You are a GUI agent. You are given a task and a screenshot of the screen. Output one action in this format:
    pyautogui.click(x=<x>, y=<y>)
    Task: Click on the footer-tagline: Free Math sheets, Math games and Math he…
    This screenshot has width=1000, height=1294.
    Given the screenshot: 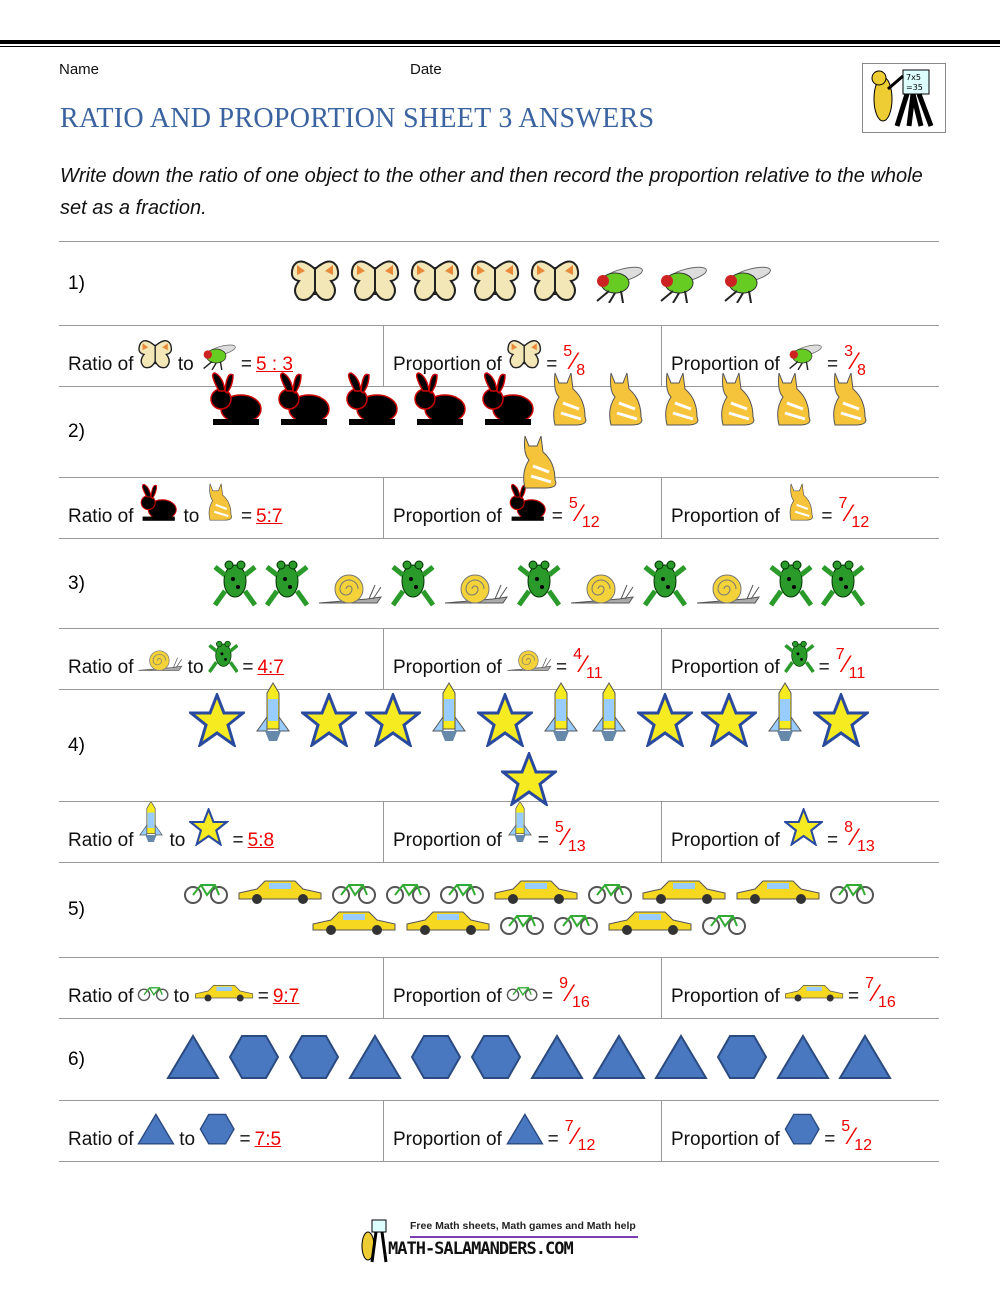 What is the action you would take?
    pyautogui.click(x=523, y=1226)
    